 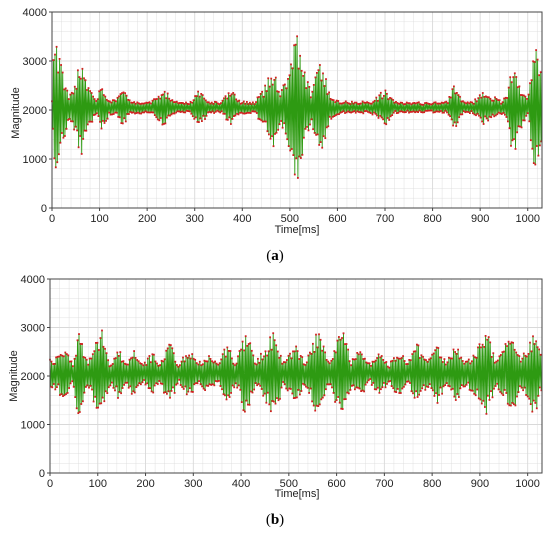 I want to click on y-tick-label: 0, so click(x=44, y=209).